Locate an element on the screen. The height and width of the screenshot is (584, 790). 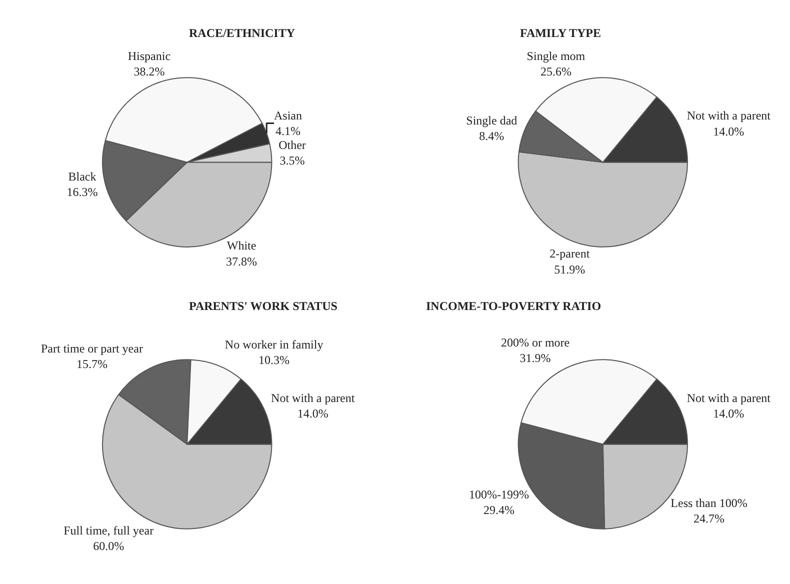
slice-label: White is located at coordinates (241, 245).